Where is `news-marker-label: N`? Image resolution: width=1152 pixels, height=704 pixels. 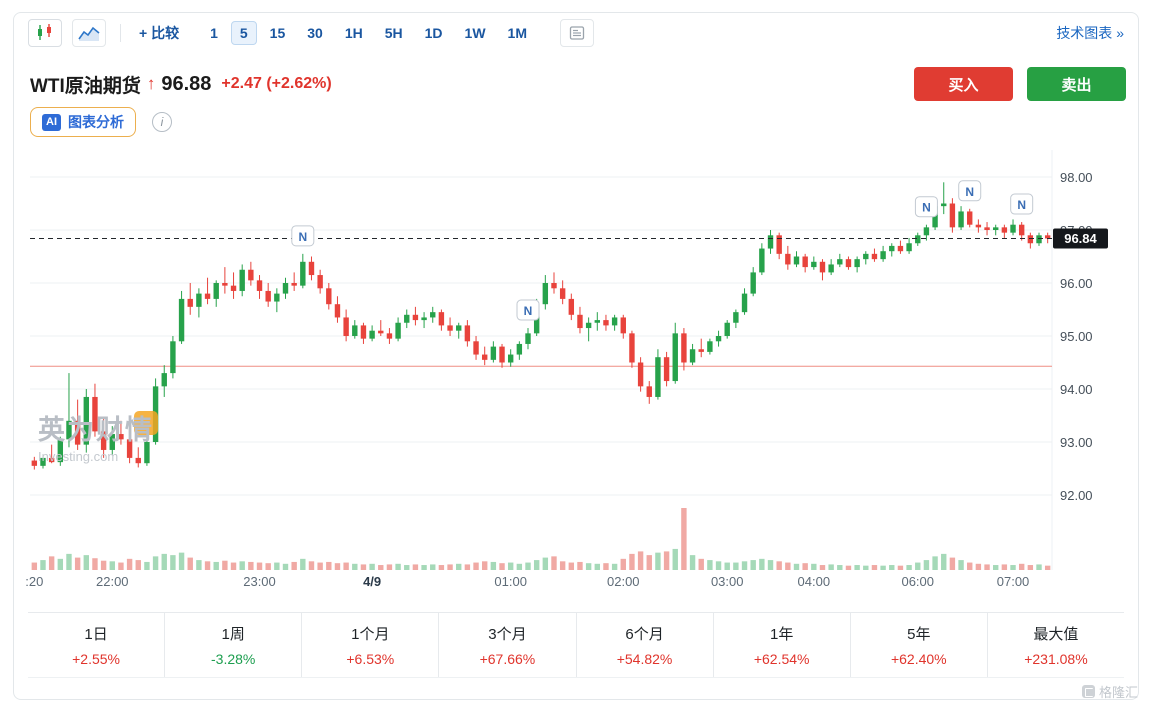 news-marker-label: N is located at coordinates (528, 311).